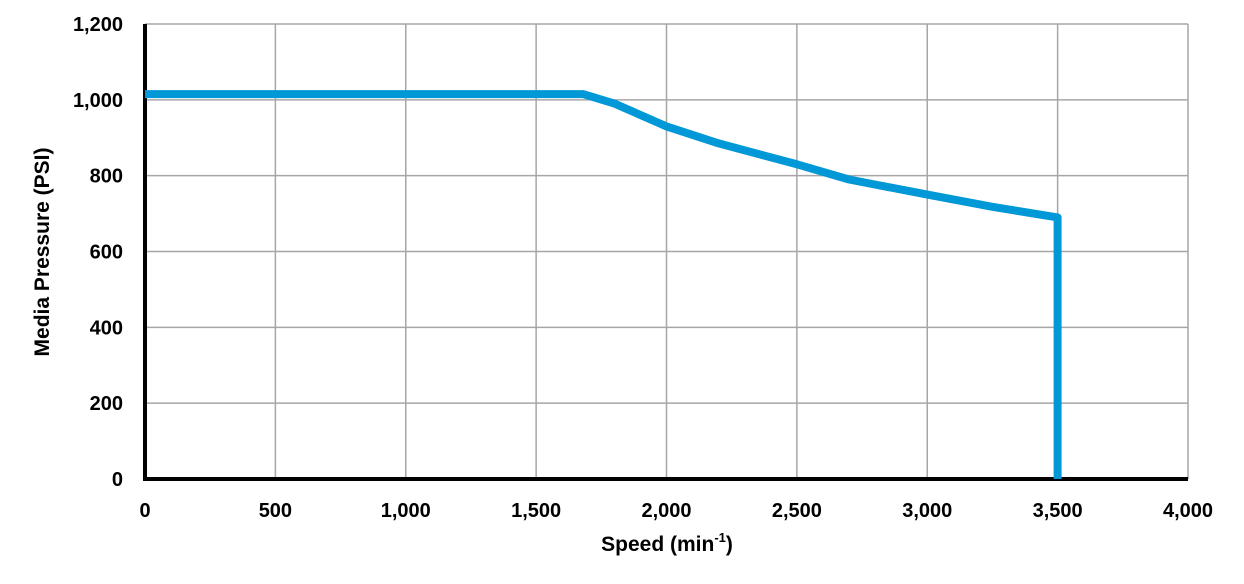  I want to click on x-tick-label: 2,000, so click(666, 511).